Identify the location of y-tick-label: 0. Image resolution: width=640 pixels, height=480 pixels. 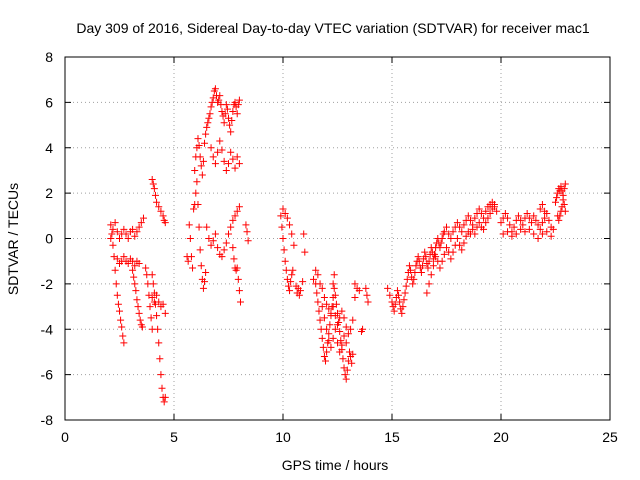
(49, 239).